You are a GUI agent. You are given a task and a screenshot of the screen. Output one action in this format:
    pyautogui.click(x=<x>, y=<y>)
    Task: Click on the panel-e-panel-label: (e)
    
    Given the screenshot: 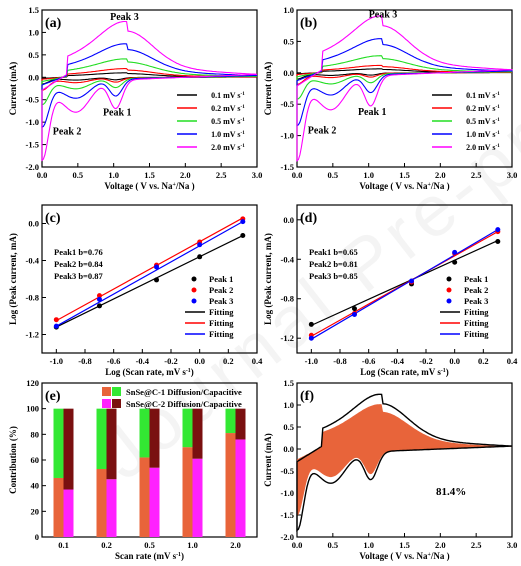 What is the action you would take?
    pyautogui.click(x=53, y=396)
    